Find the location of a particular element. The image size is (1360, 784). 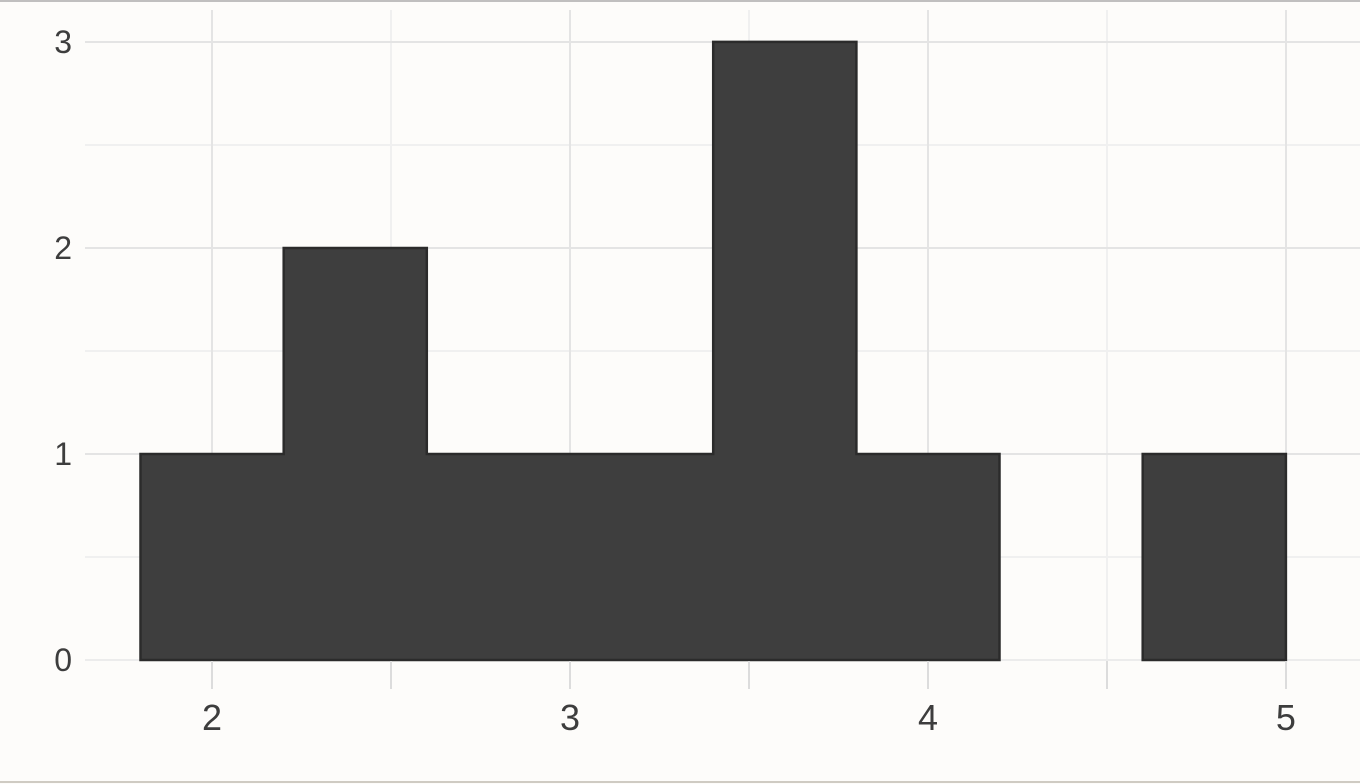

y-axis-tick-label: 3 is located at coordinates (63, 41).